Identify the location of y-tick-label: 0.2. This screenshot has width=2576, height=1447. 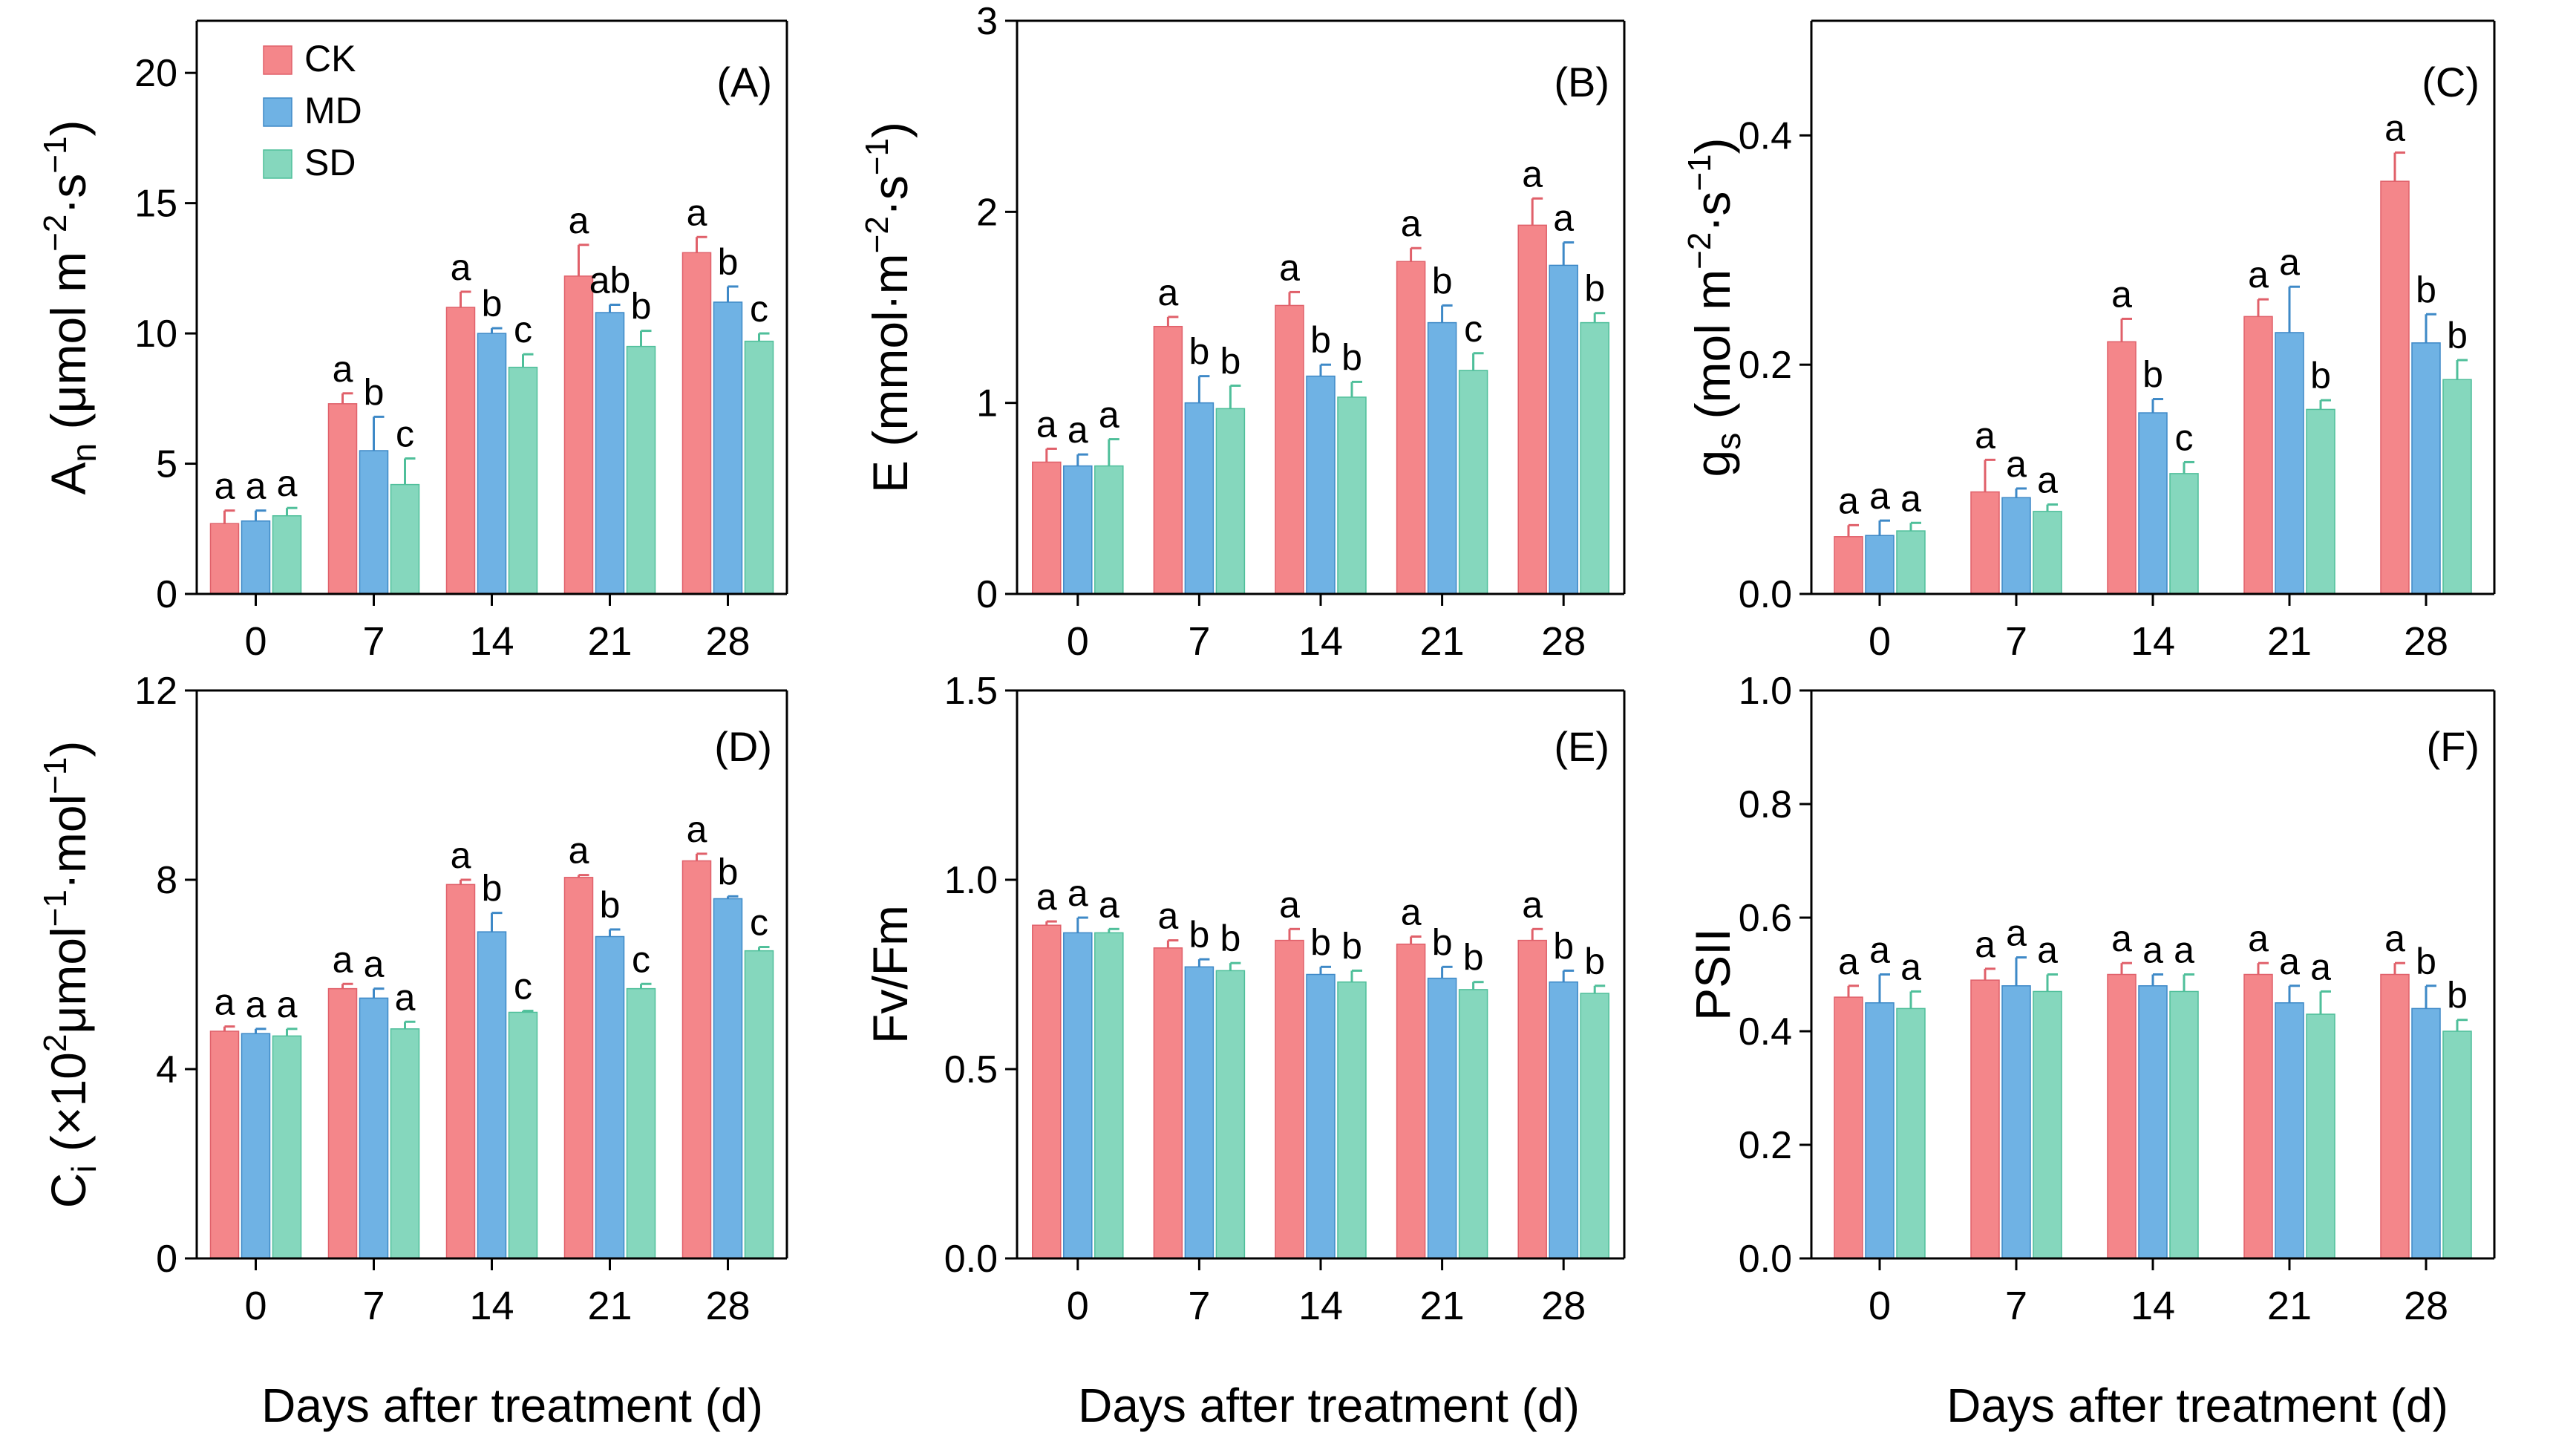
(1765, 365).